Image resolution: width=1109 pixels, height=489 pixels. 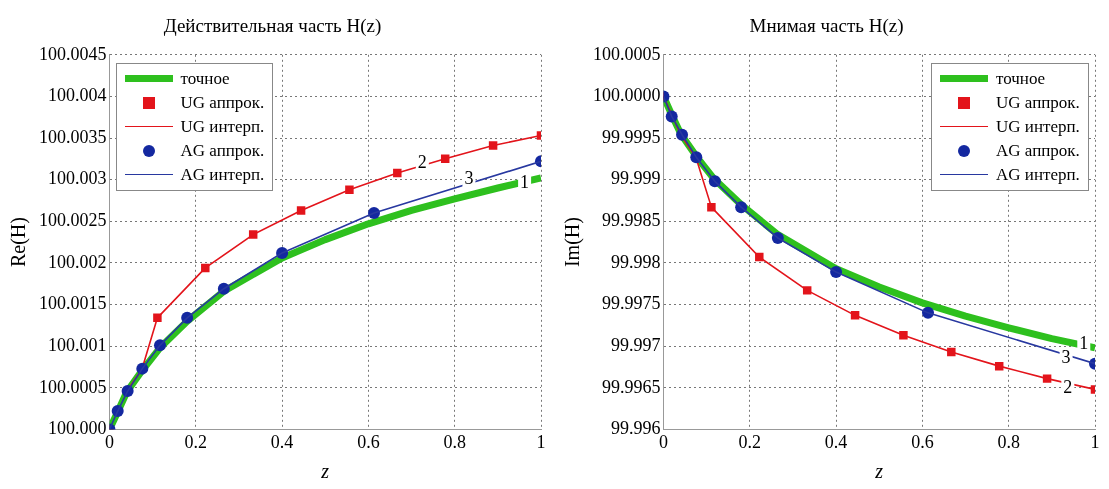 What do you see at coordinates (631, 303) in the screenshot?
I see `y-tick-label: 99.9975` at bounding box center [631, 303].